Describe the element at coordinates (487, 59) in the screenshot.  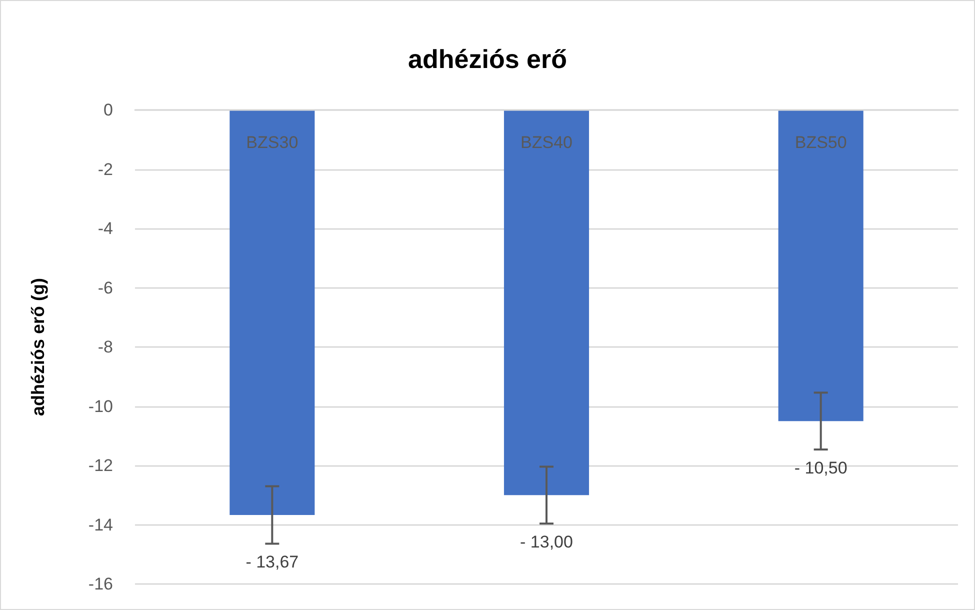
I see `chart-title: adhéziós erő` at that location.